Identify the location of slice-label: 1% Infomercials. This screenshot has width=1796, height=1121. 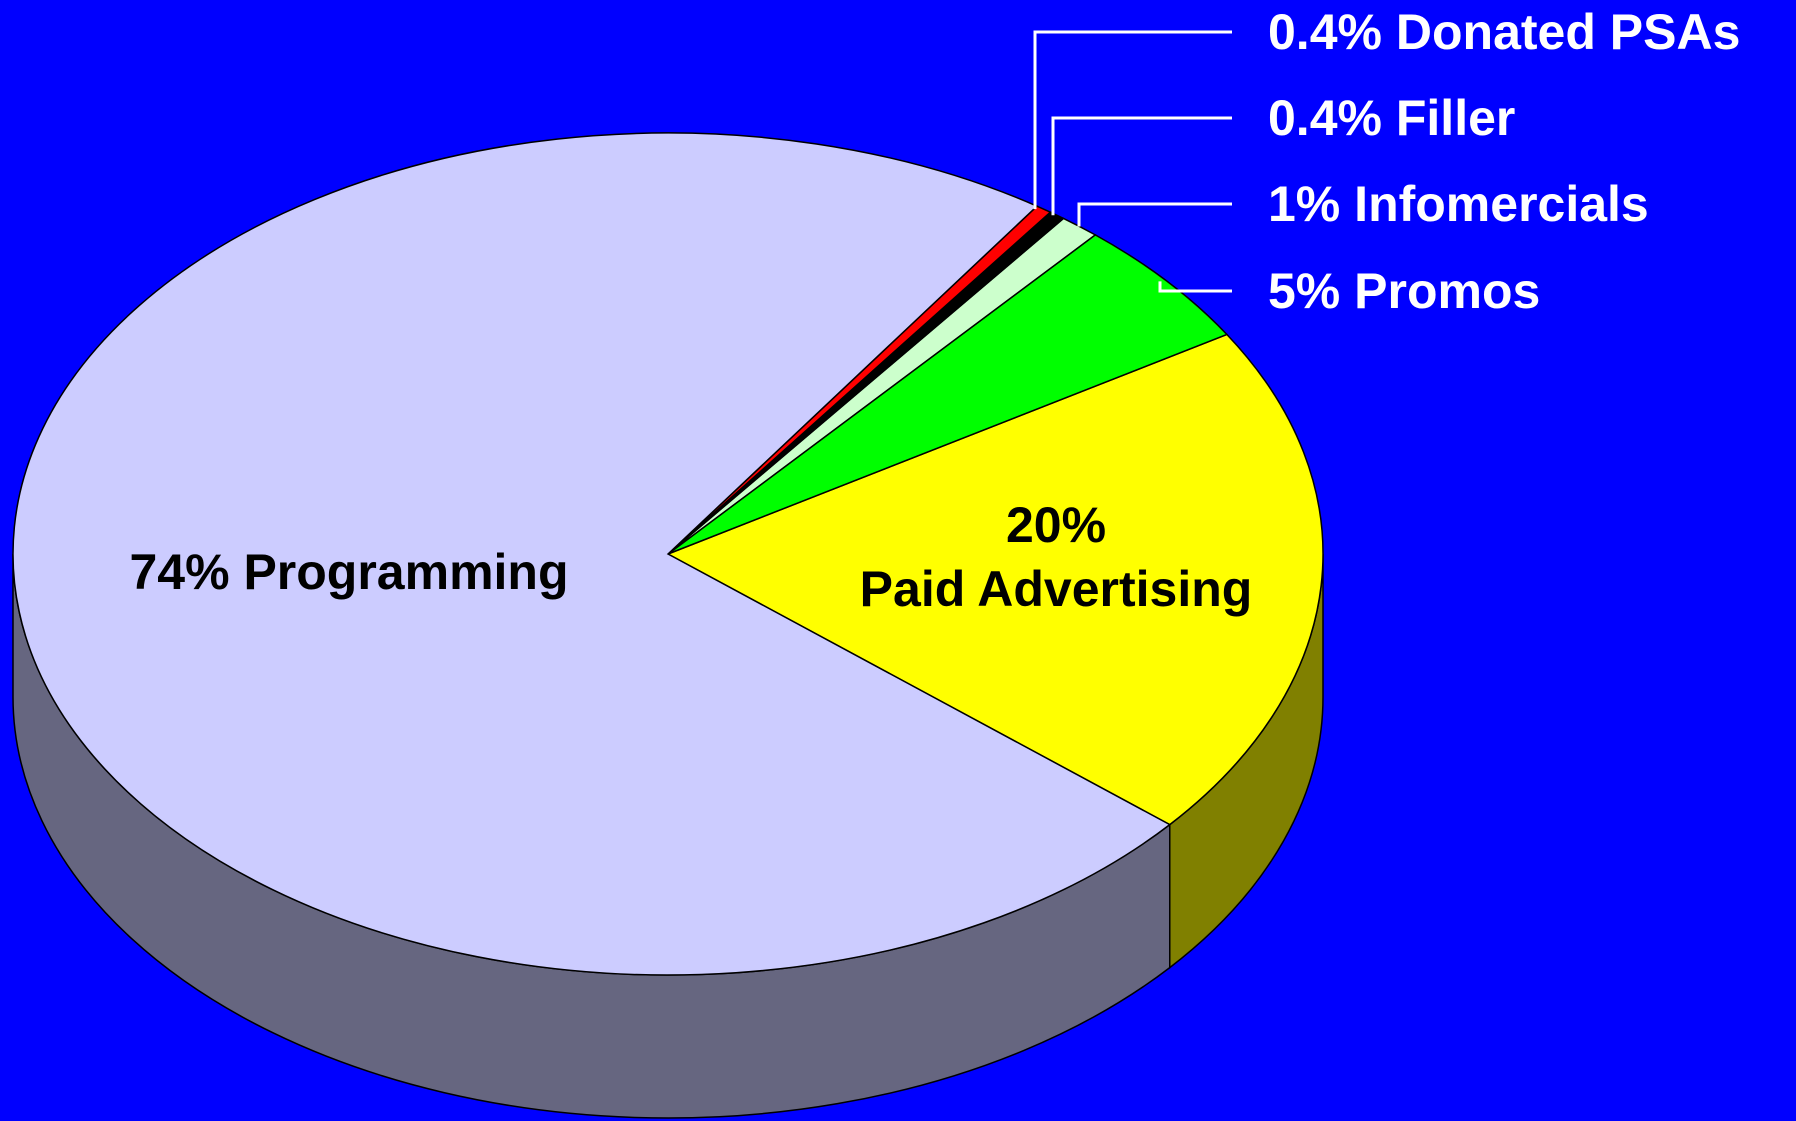
(1458, 204).